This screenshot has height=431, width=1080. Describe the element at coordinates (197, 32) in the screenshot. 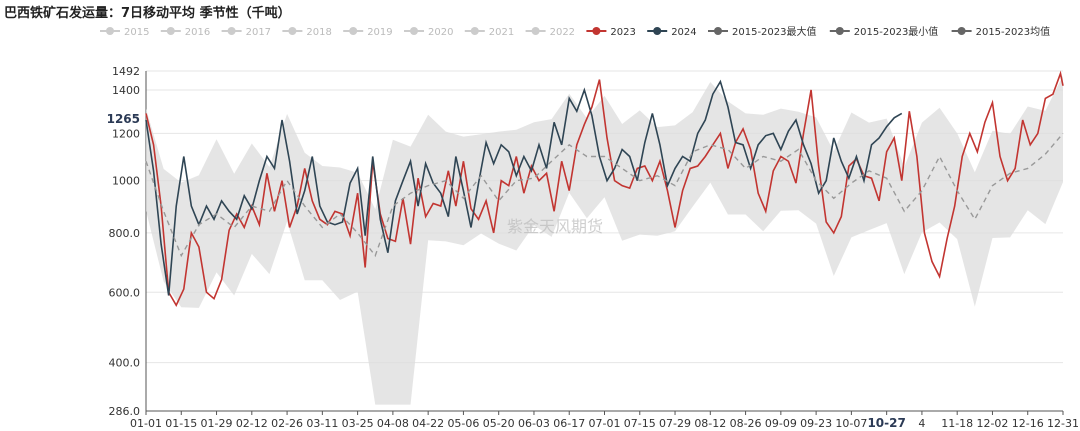

I see `legend-item-label: 2016` at that location.